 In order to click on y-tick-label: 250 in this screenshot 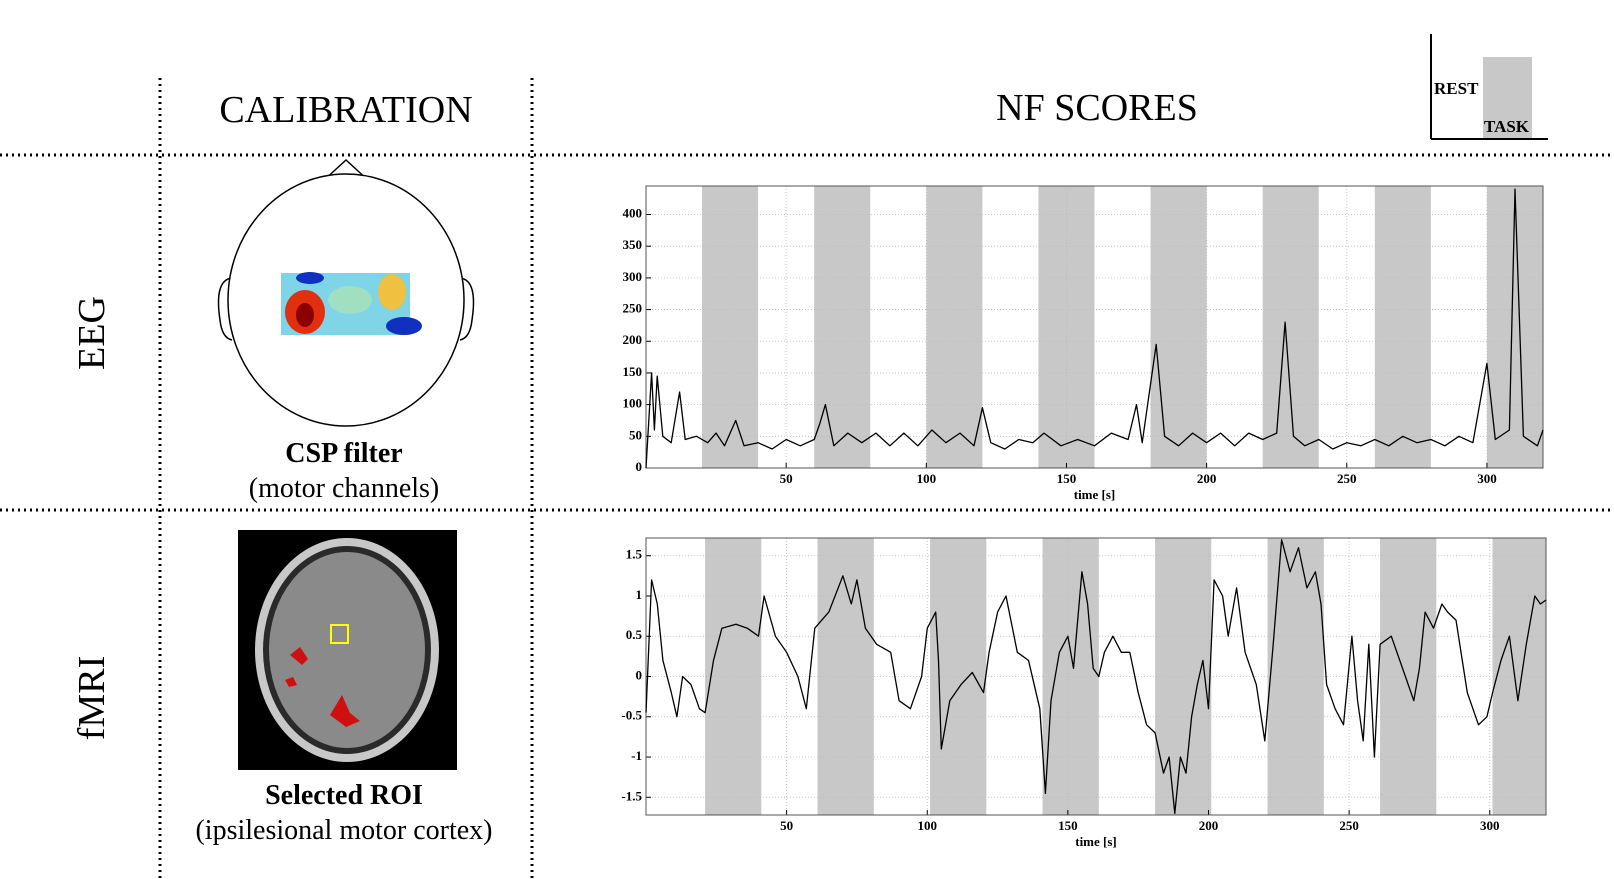, I will do `click(633, 308)`.